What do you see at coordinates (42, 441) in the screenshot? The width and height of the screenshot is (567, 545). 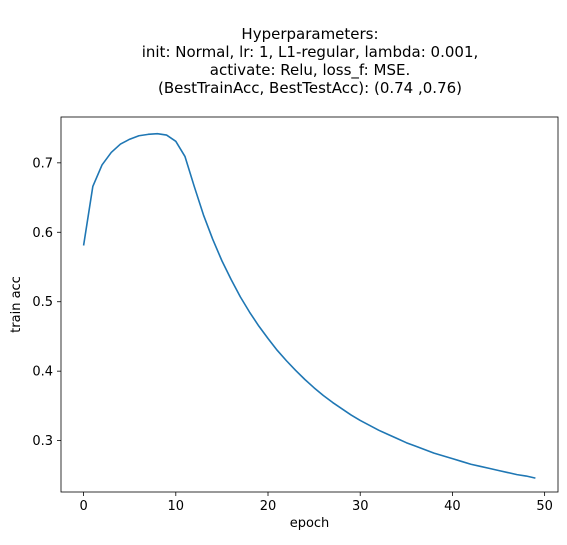 I see `y-tick-label: 0.3` at bounding box center [42, 441].